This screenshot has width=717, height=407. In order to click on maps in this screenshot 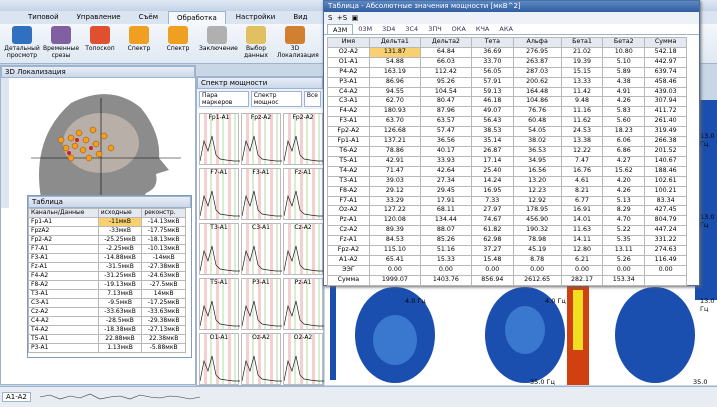, I will do `click(521, 335)`.